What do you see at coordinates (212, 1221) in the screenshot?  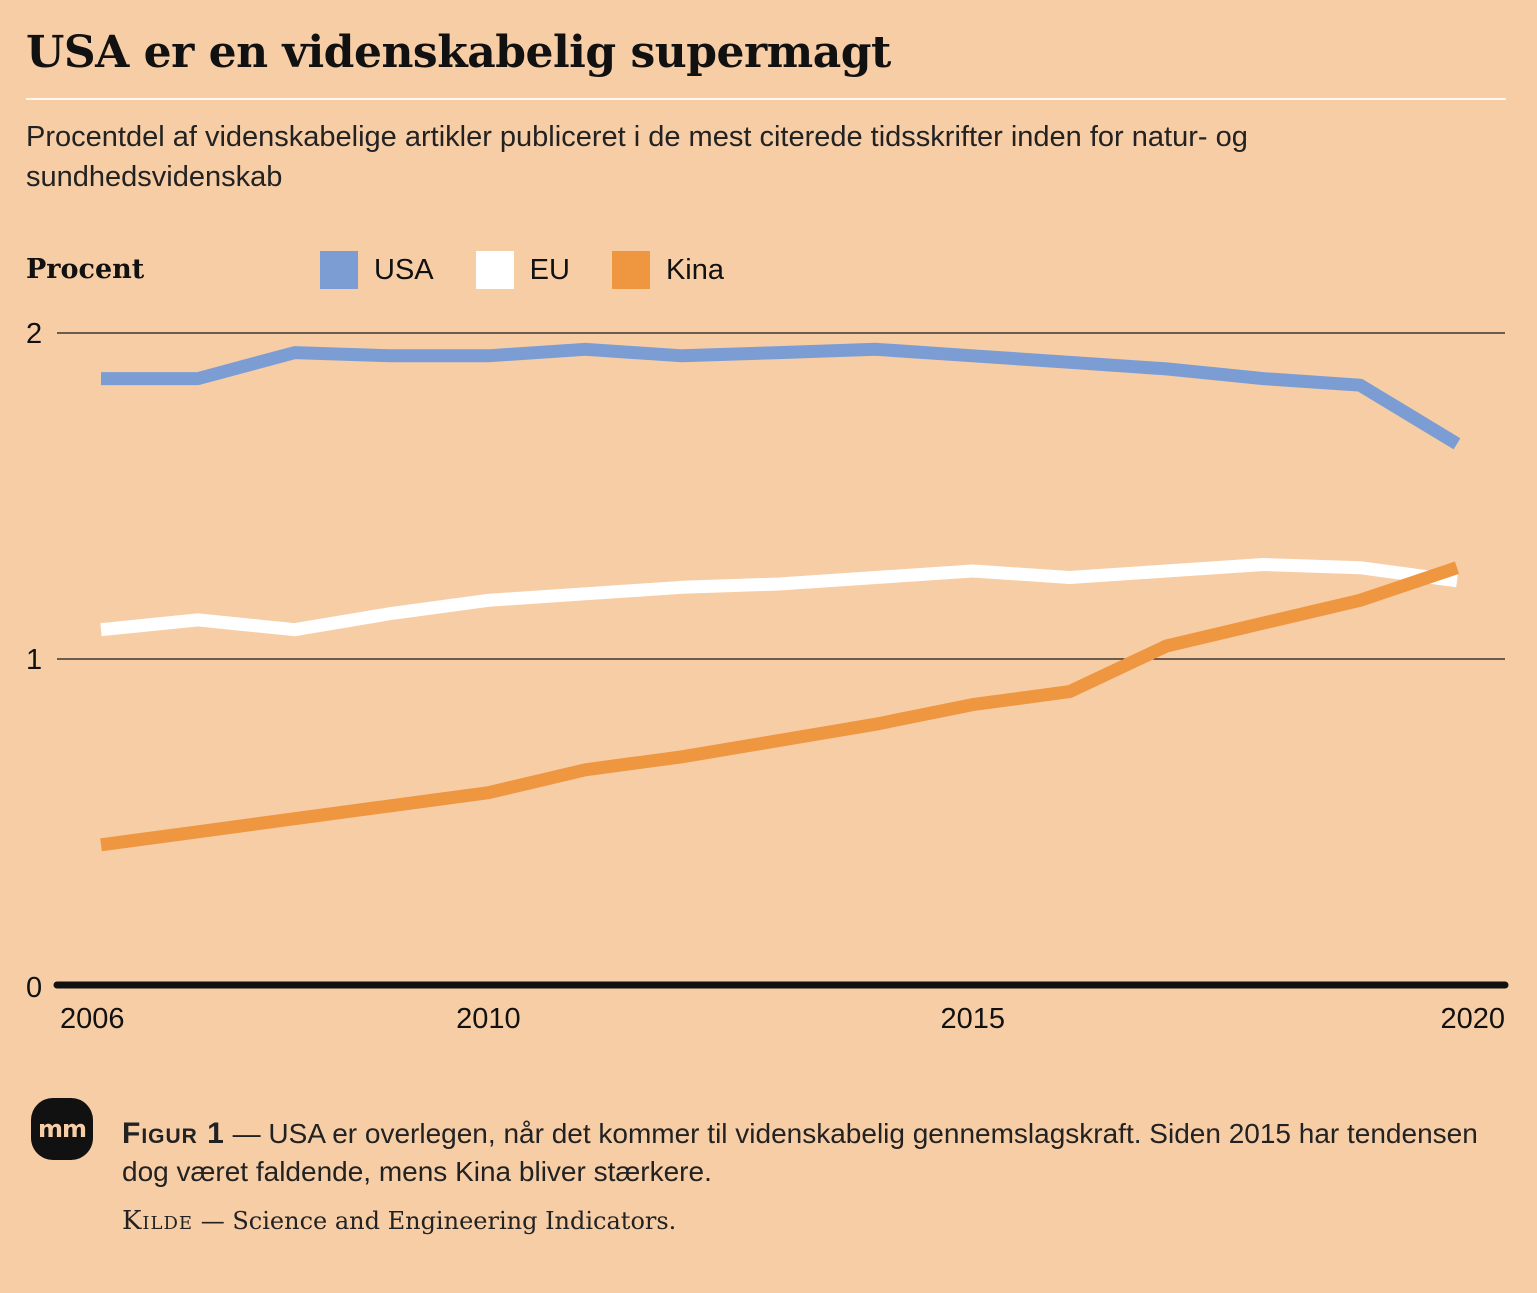 I see `source-dash: —` at bounding box center [212, 1221].